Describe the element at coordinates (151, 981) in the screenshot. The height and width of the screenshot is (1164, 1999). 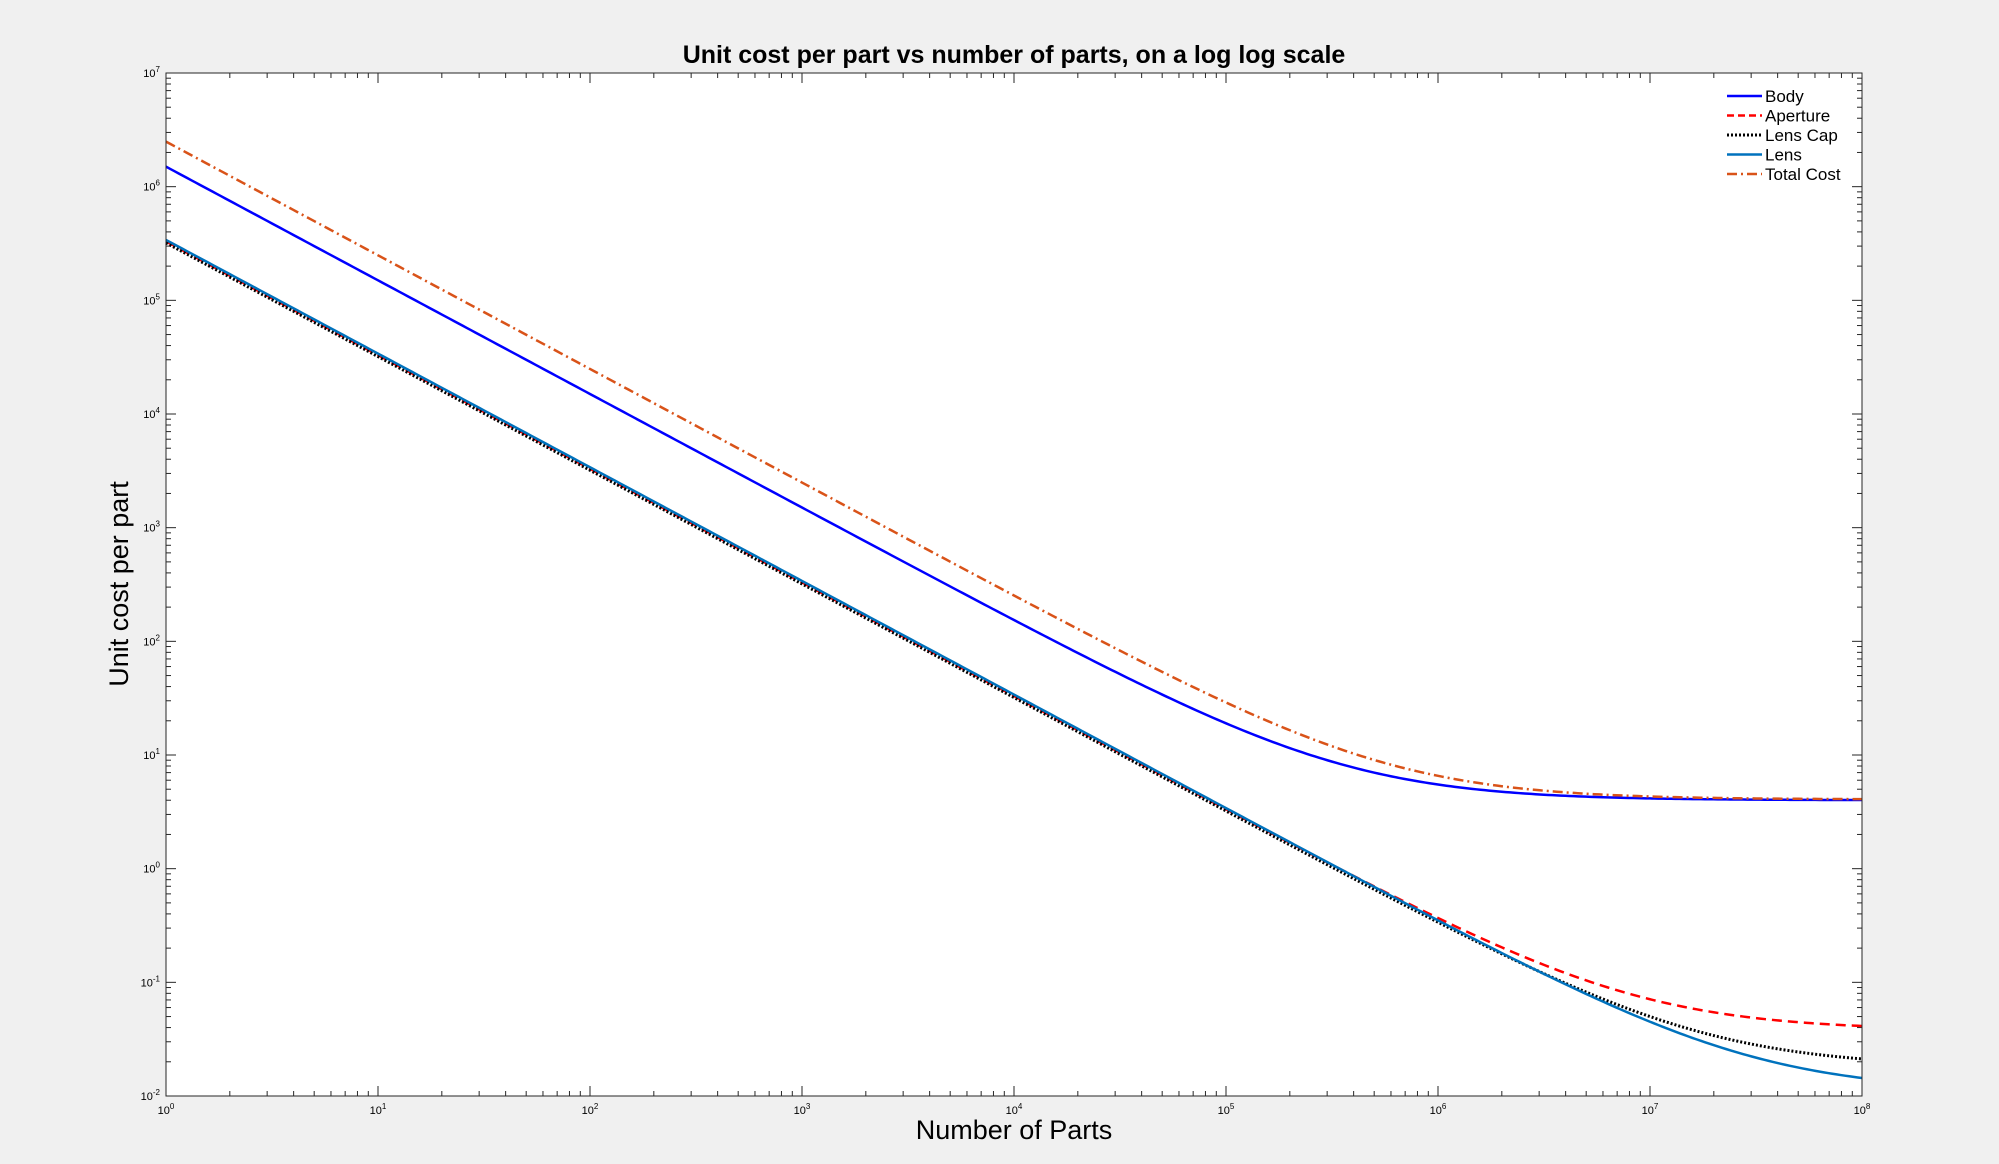
I see `y-tick-label: 10⁻¹` at that location.